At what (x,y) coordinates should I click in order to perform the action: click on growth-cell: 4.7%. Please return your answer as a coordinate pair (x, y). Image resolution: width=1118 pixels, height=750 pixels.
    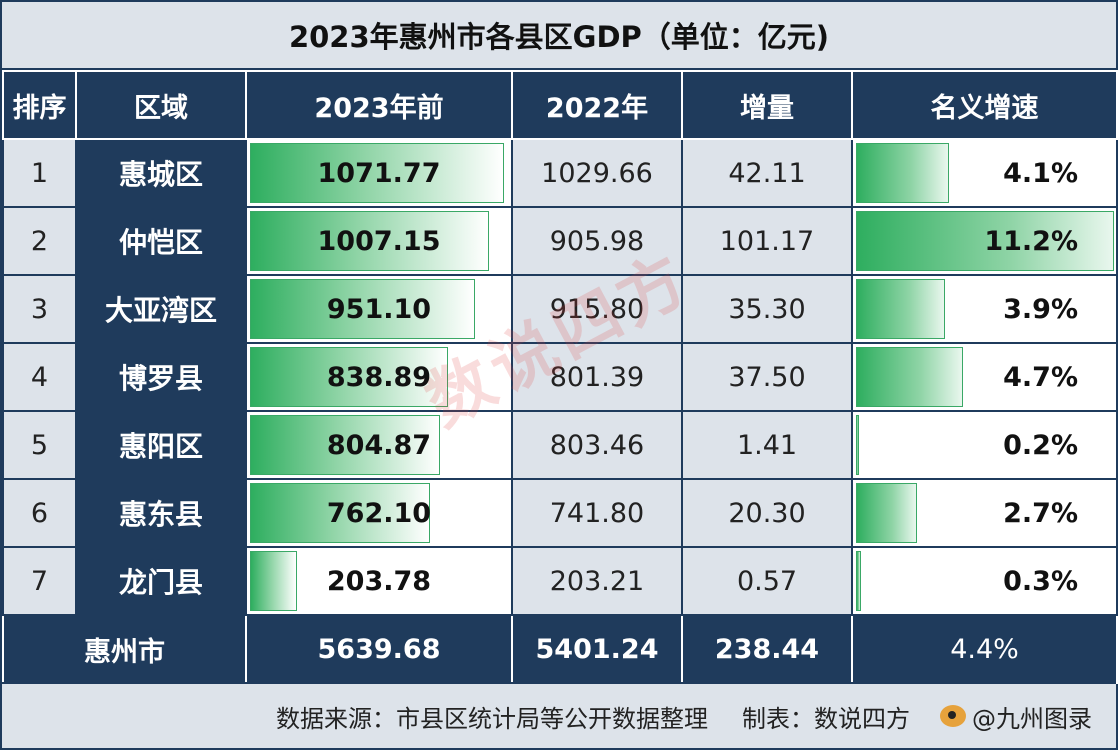
    Looking at the image, I should click on (984, 377).